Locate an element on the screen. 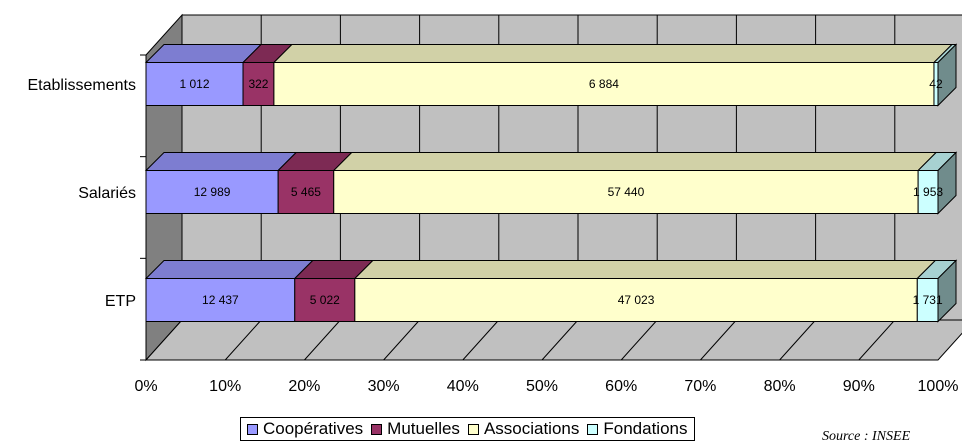 This screenshot has height=445, width=962. legend-item: Coopératives is located at coordinates (305, 429).